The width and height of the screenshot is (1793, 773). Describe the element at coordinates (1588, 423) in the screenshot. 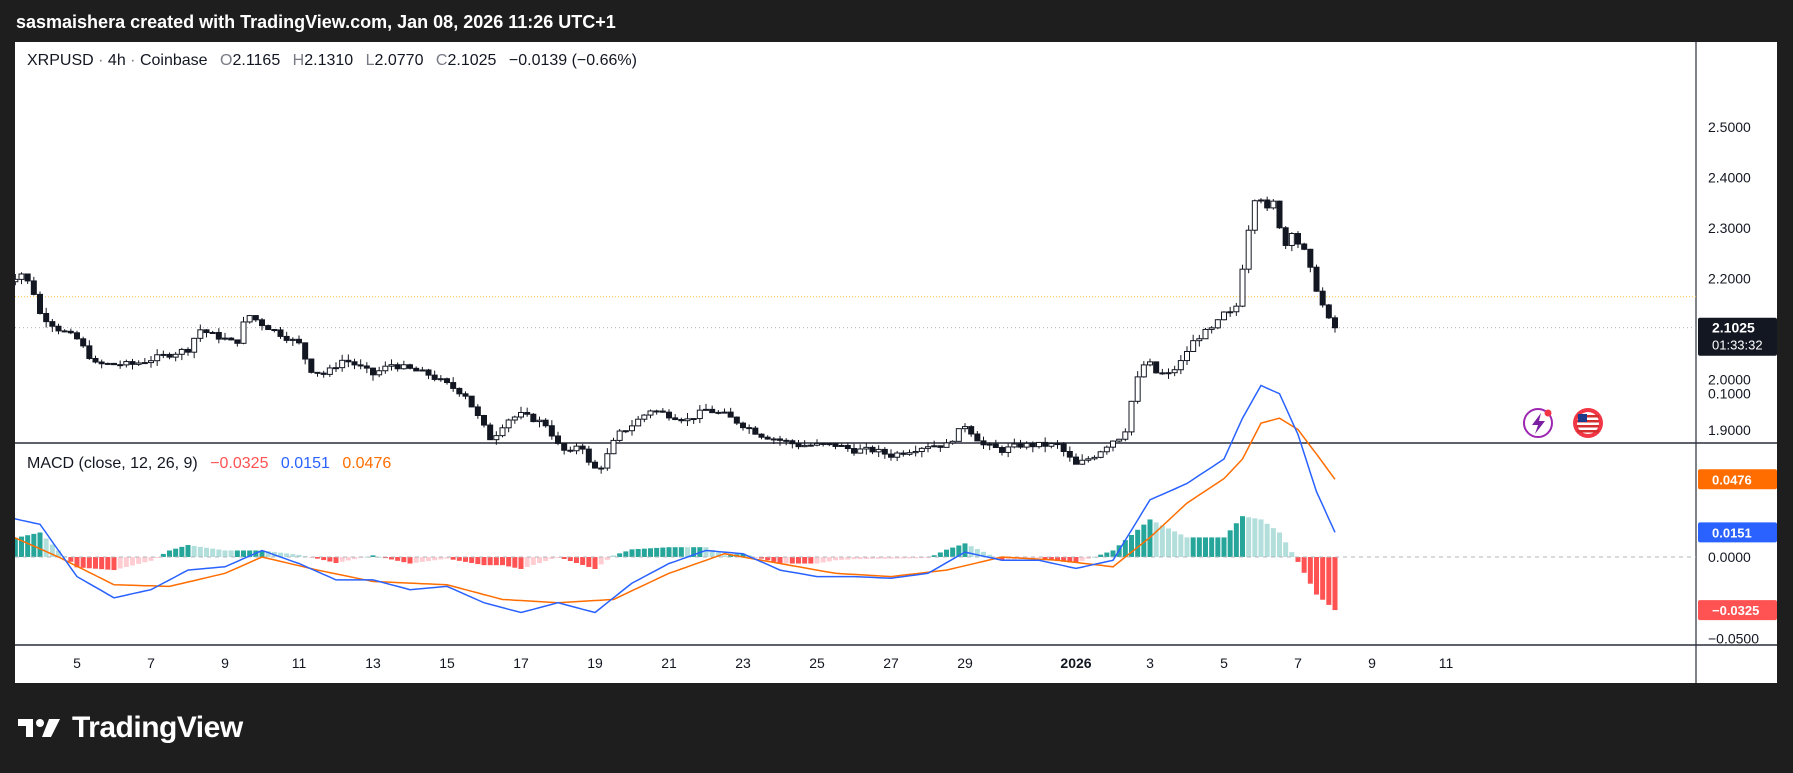

I see `us-flag-event-icon` at that location.